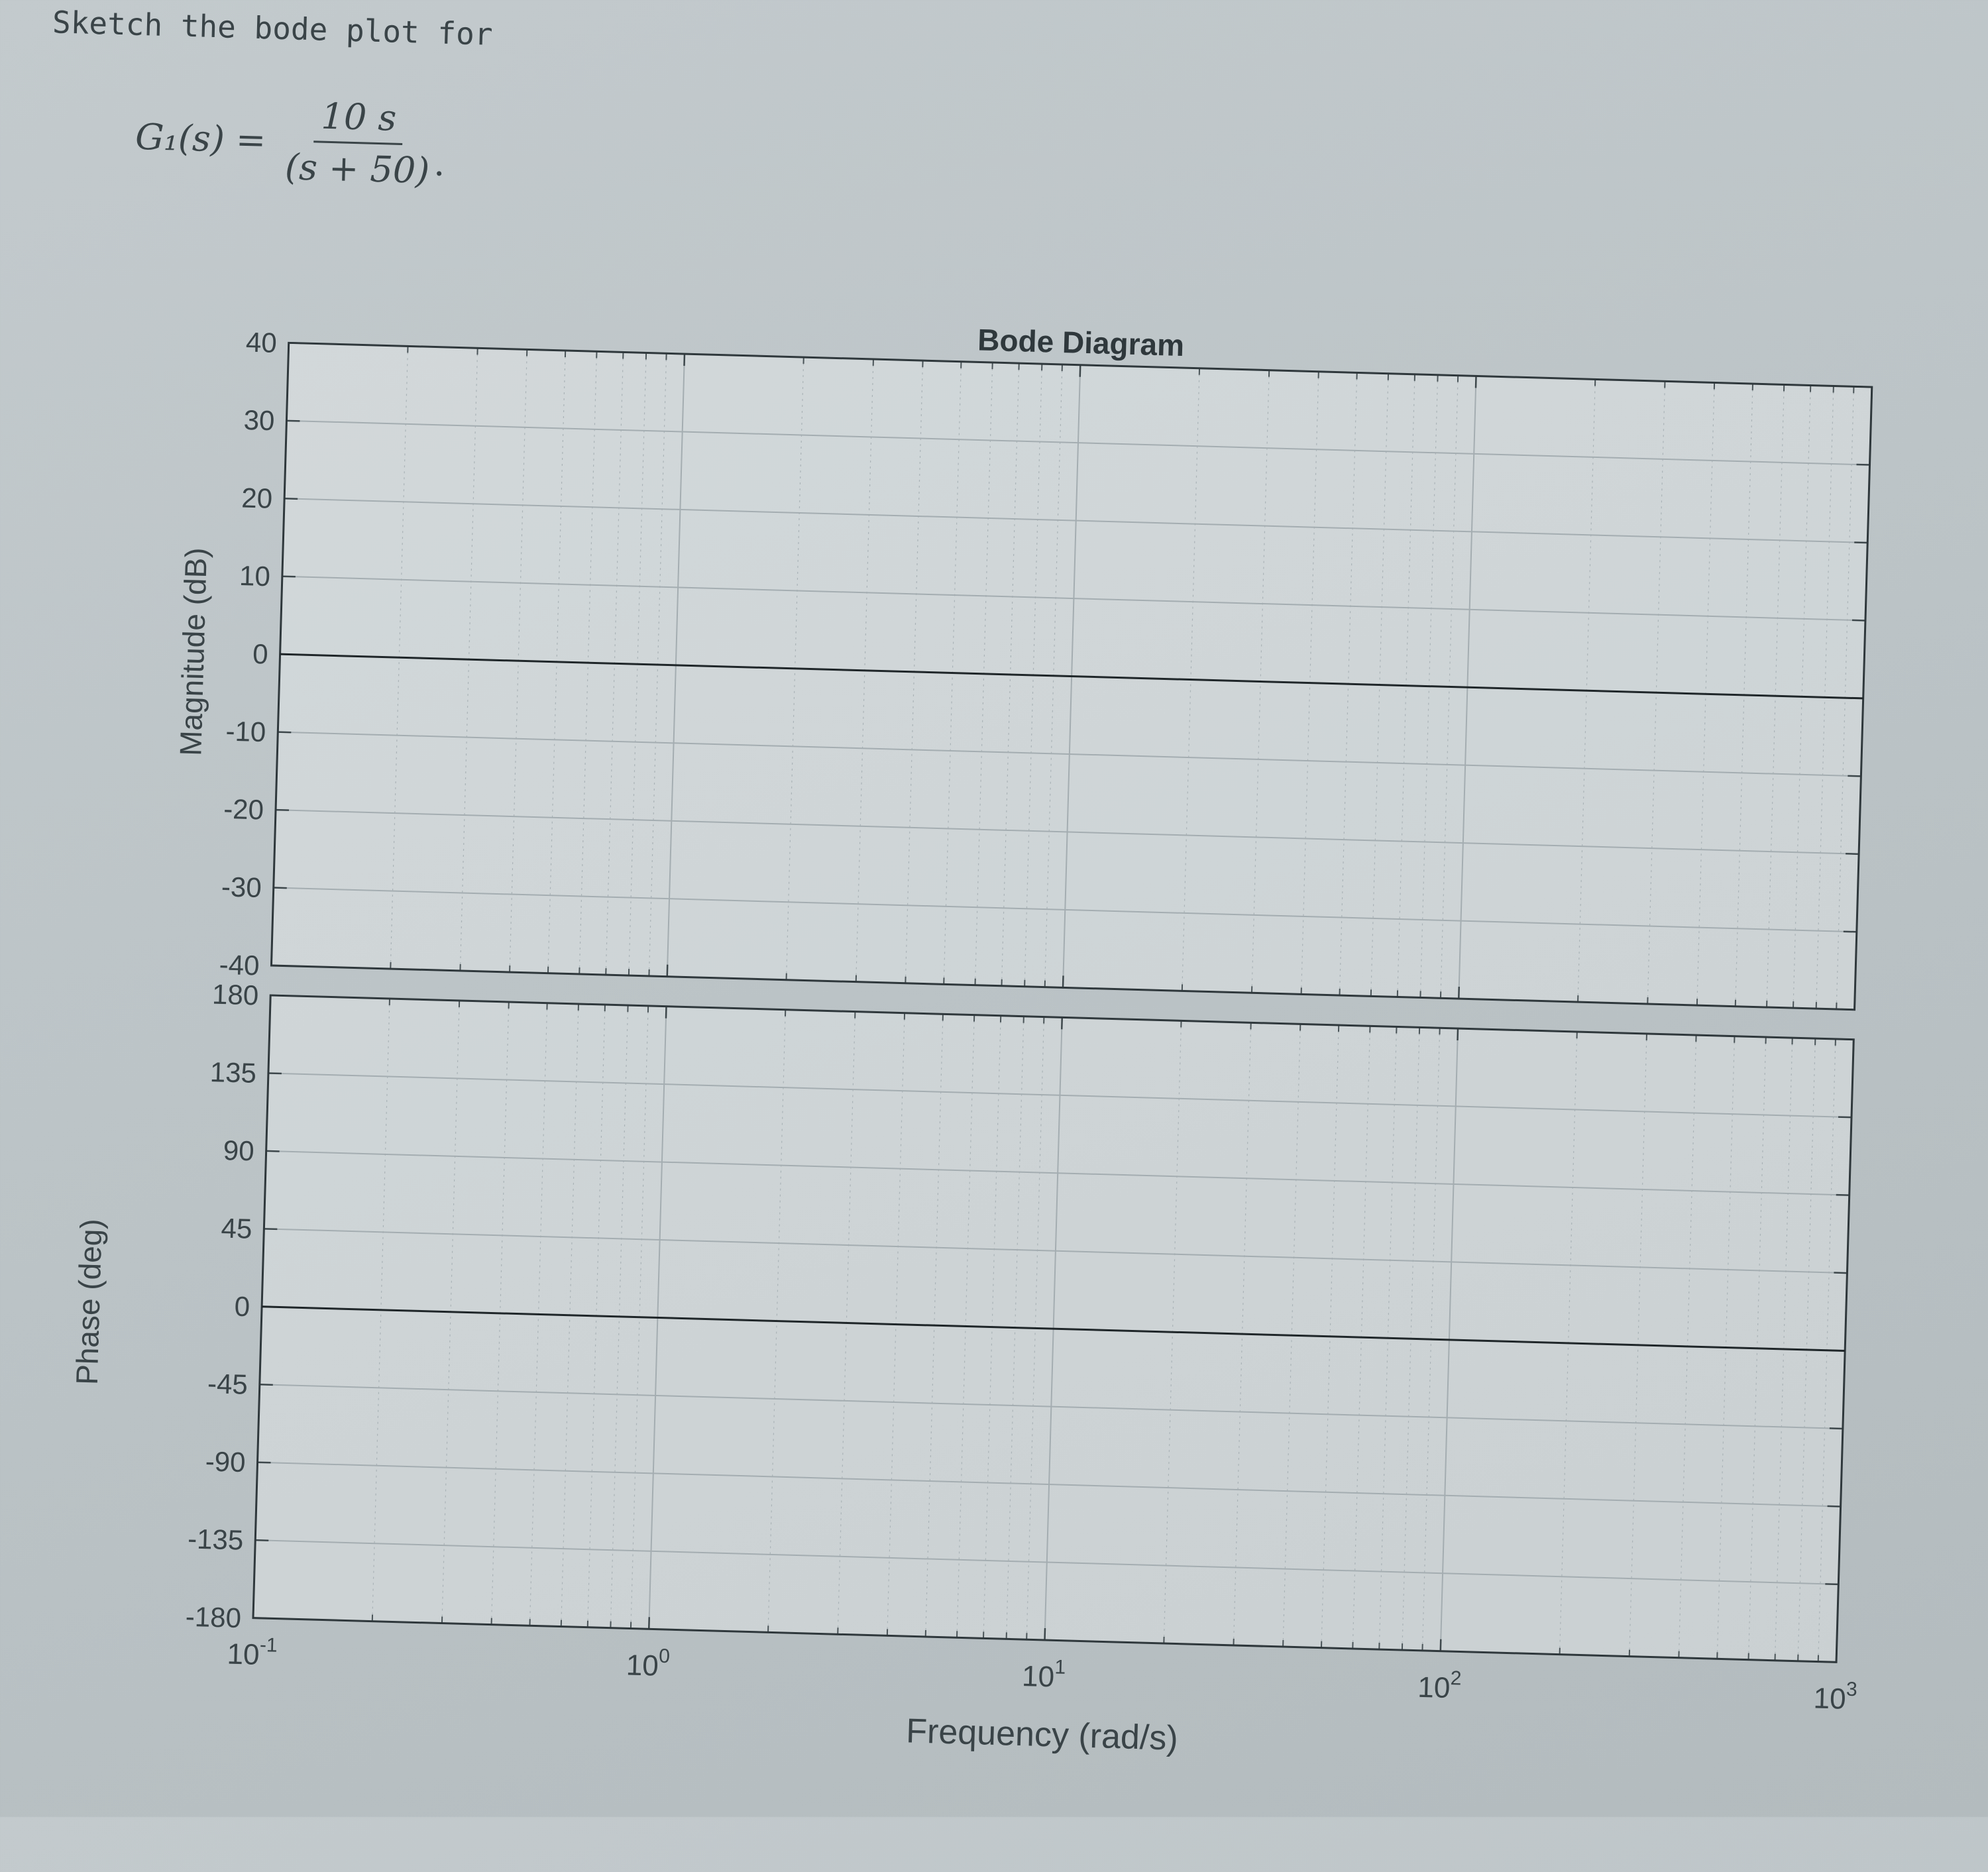  I want to click on x-axis-label: Frequency (rad/s), so click(1042, 1734).